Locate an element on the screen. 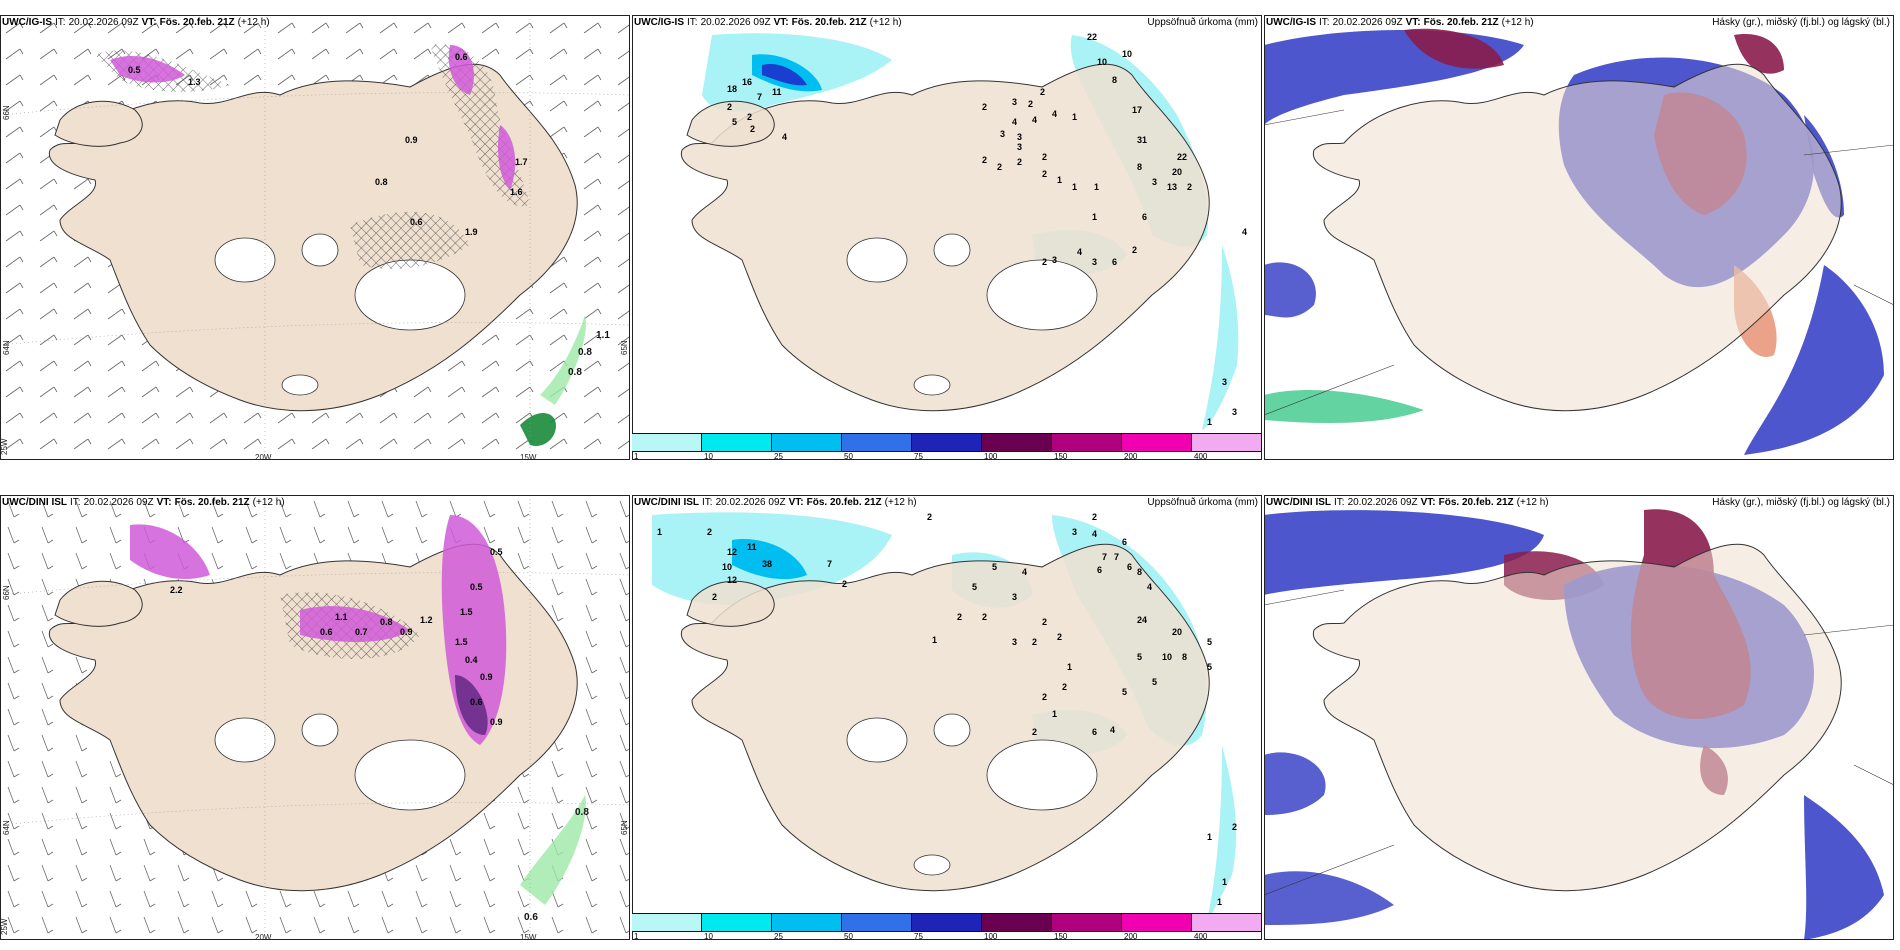 This screenshot has height=950, width=1900. colorbar-labels: 1 10 25 50 75 100 150 200 400 is located at coordinates (947, 937).